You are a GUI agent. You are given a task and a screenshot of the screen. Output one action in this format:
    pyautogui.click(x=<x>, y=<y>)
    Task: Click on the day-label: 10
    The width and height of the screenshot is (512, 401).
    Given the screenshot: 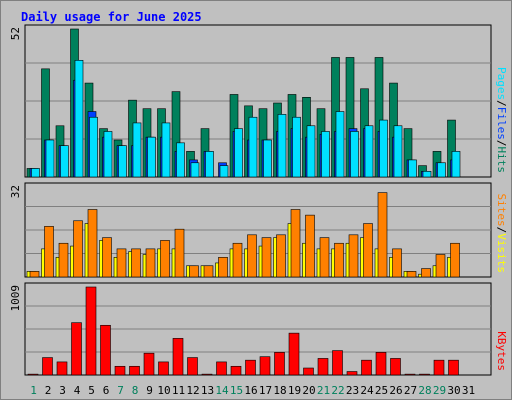 What is the action you would take?
    pyautogui.click(x=163, y=390)
    